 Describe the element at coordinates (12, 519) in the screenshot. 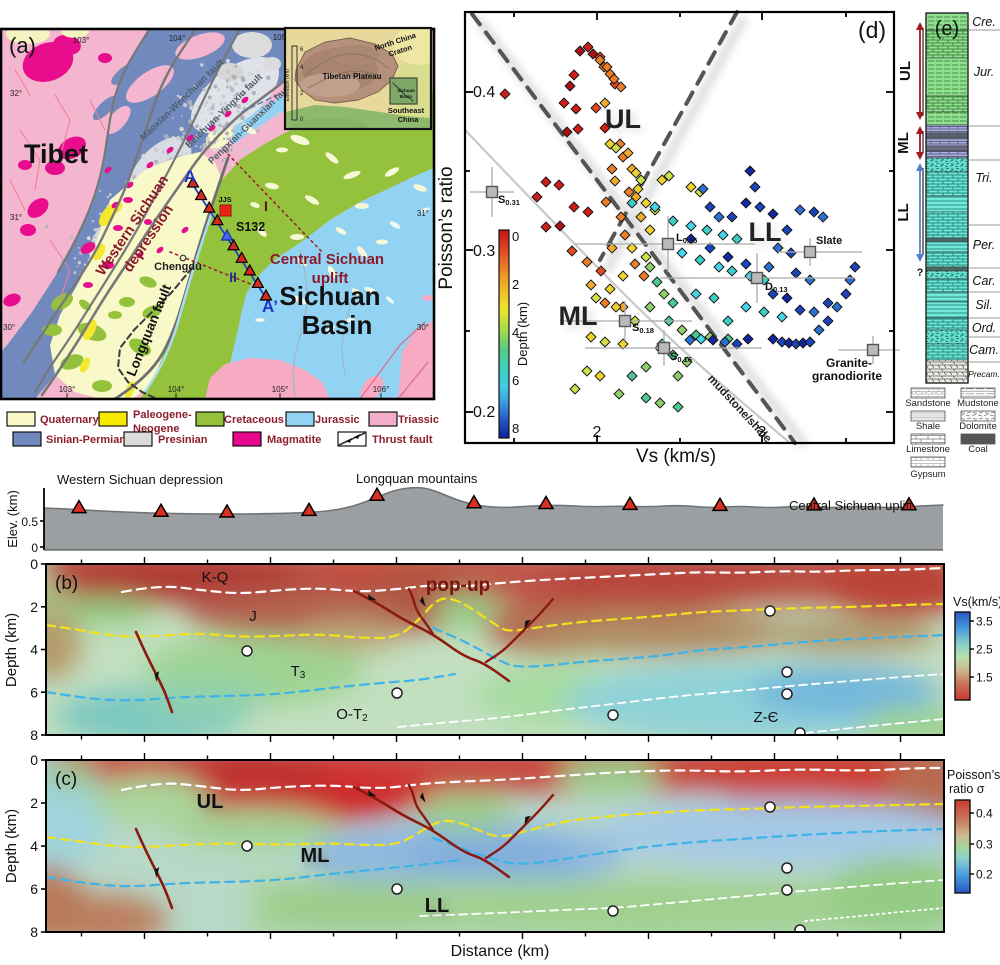

I see `svg-text: Elev. (km)` at that location.